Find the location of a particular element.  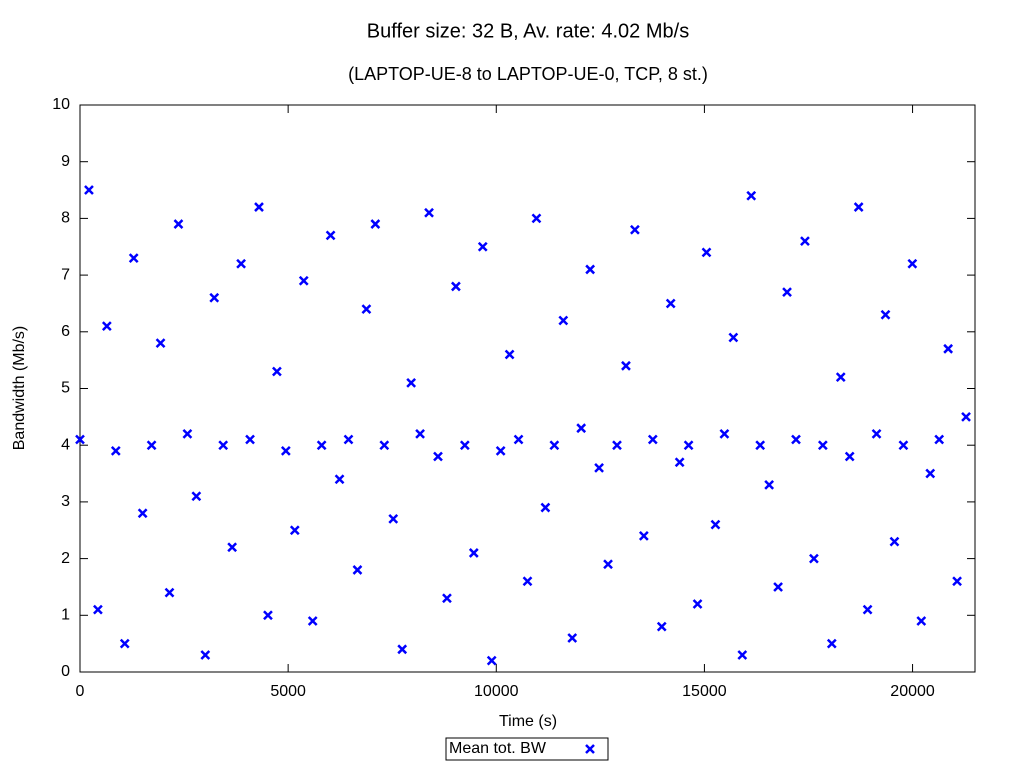

y-tick-label: 7 is located at coordinates (65, 274).